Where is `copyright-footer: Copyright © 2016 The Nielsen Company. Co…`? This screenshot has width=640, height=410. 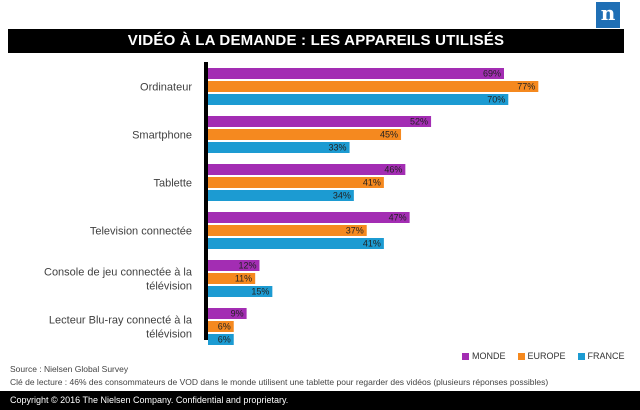 copyright-footer: Copyright © 2016 The Nielsen Company. Co… is located at coordinates (320, 400).